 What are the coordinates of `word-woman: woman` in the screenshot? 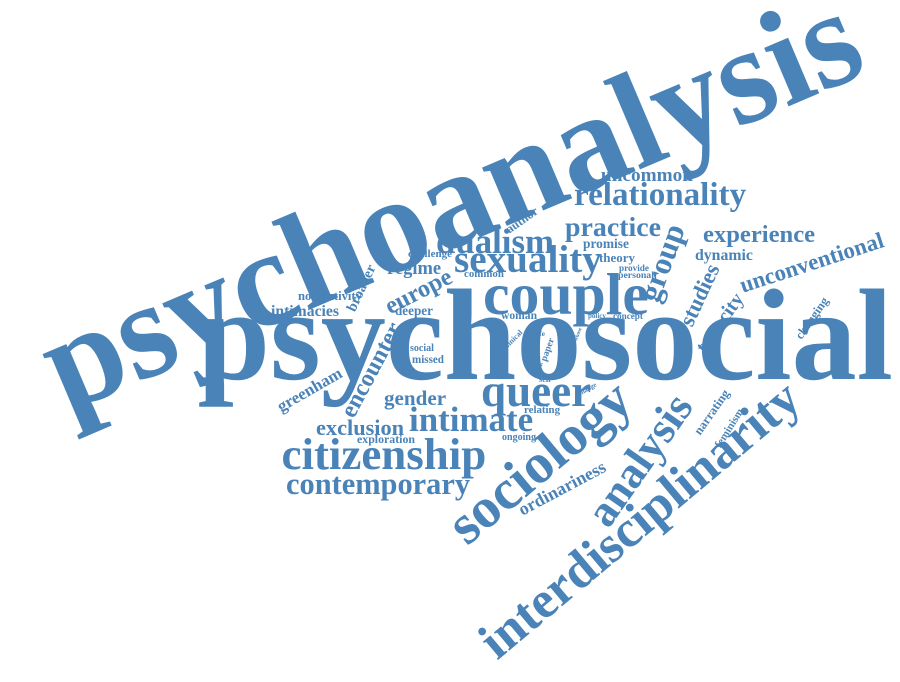 It's located at (519, 315).